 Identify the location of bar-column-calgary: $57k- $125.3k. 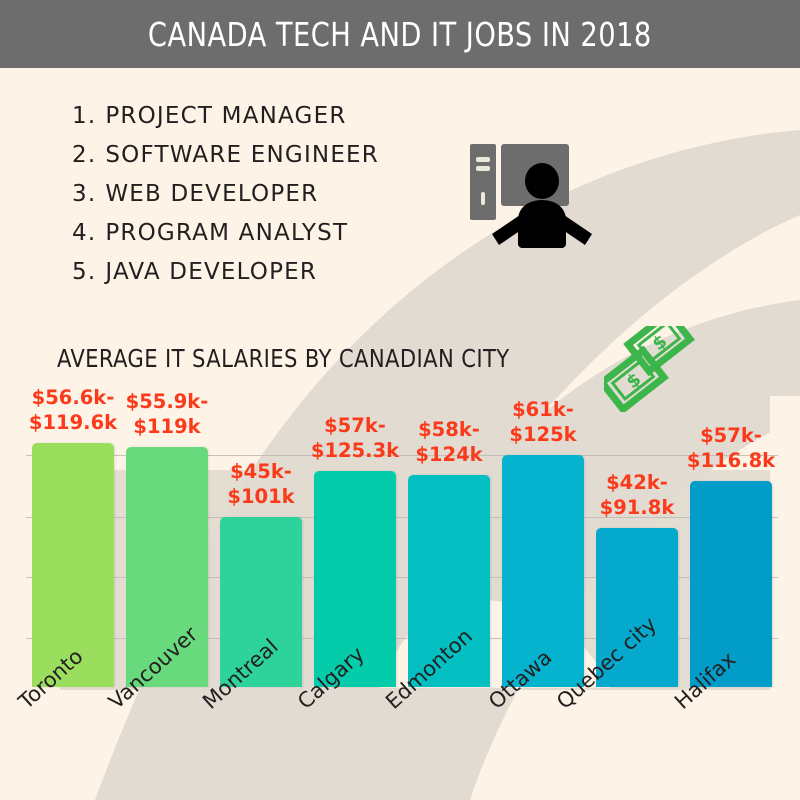
(355, 541).